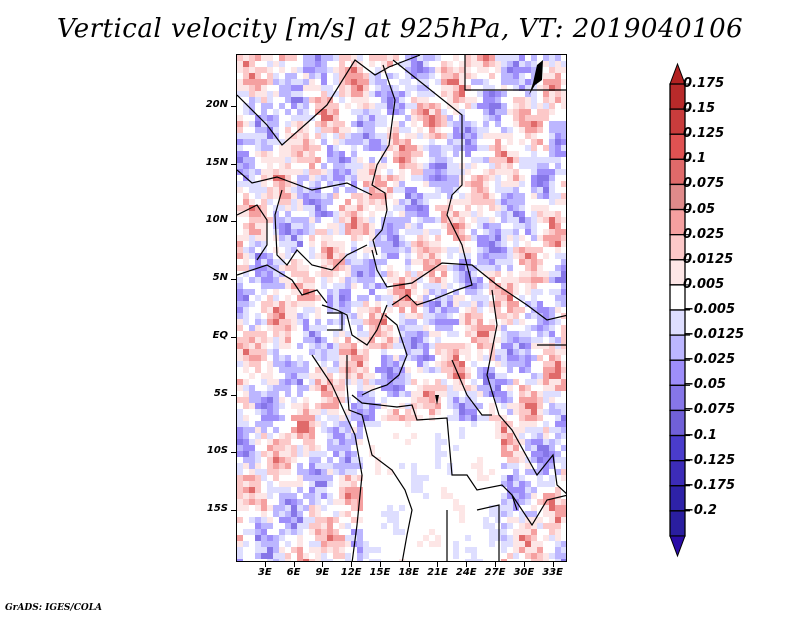 This screenshot has height=618, width=800. What do you see at coordinates (515, 73) in the screenshot?
I see `border-line` at bounding box center [515, 73].